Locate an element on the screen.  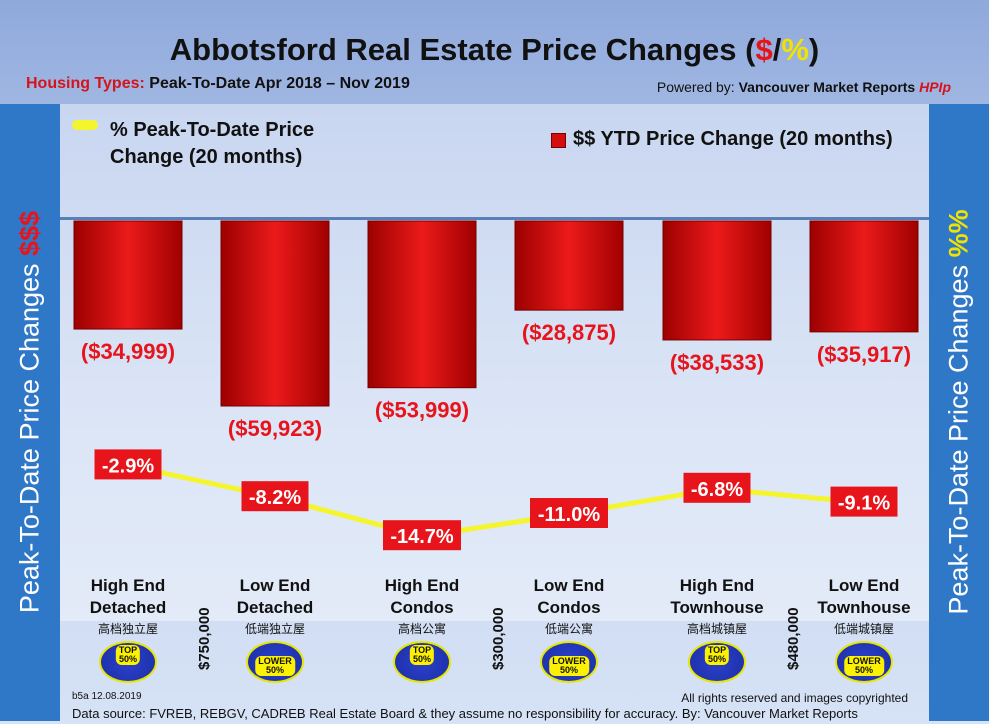
bar-value-label: ($38,533) is located at coordinates (717, 362).